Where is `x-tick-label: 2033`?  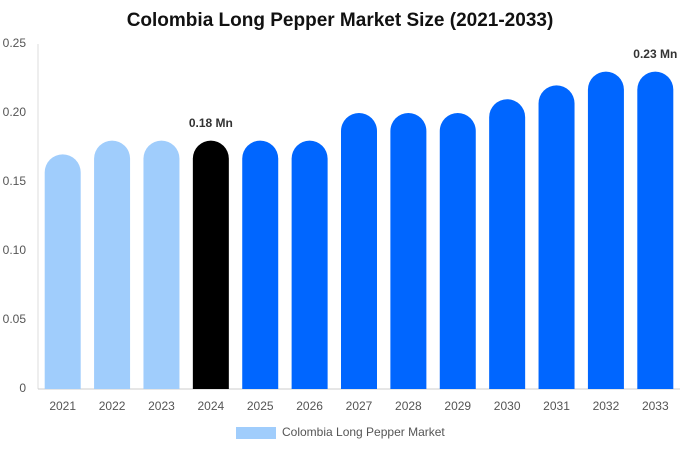 x-tick-label: 2033 is located at coordinates (655, 406).